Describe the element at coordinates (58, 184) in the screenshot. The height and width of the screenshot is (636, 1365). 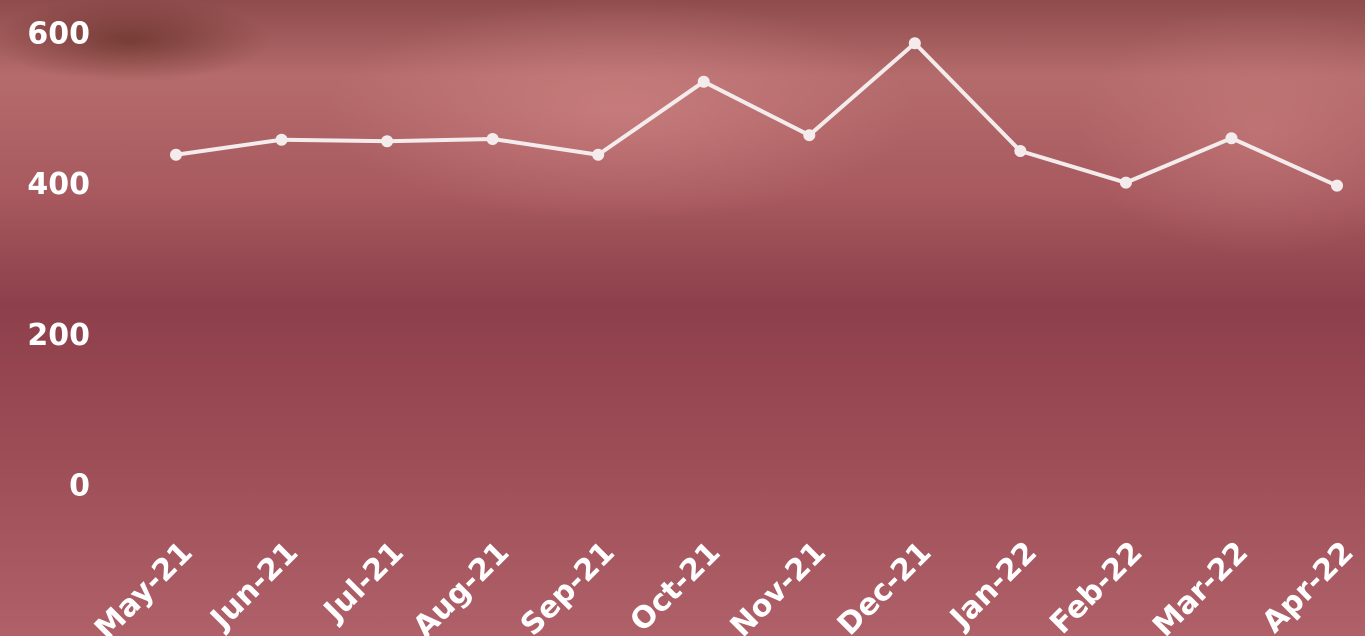
I see `y-tick-label: 400` at that location.